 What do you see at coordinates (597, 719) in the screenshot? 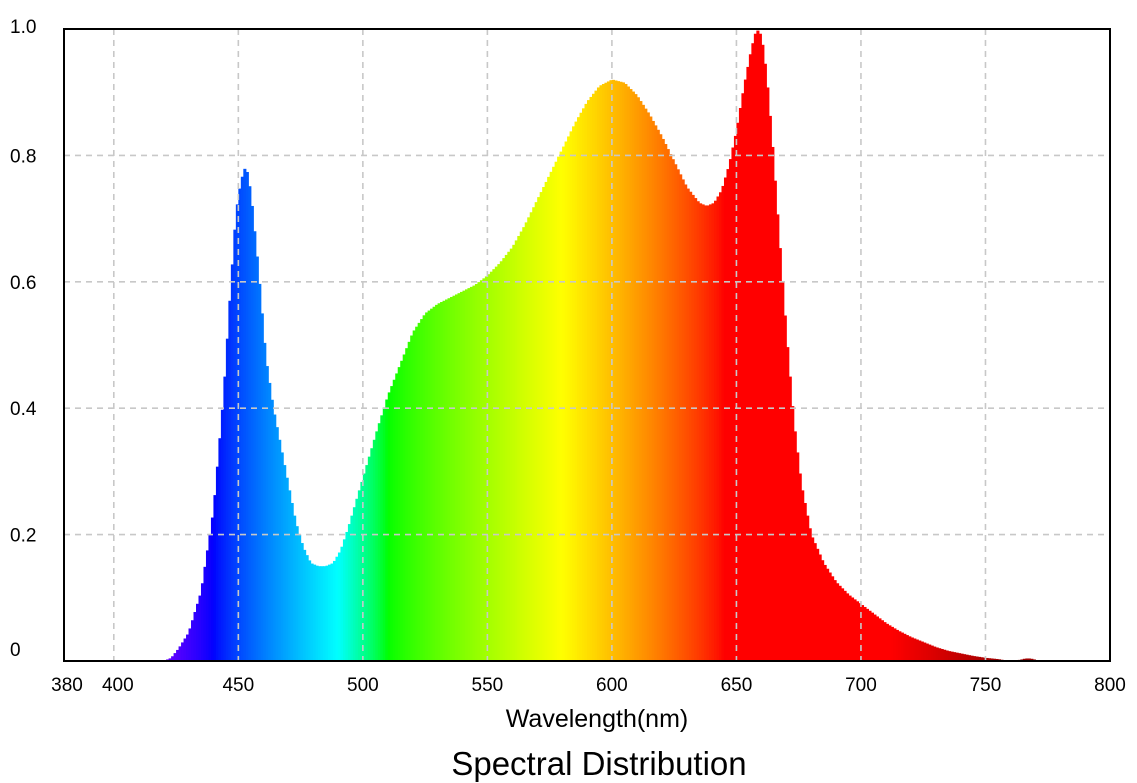
I see `x-axis-label: Wavelength(nm)` at bounding box center [597, 719].